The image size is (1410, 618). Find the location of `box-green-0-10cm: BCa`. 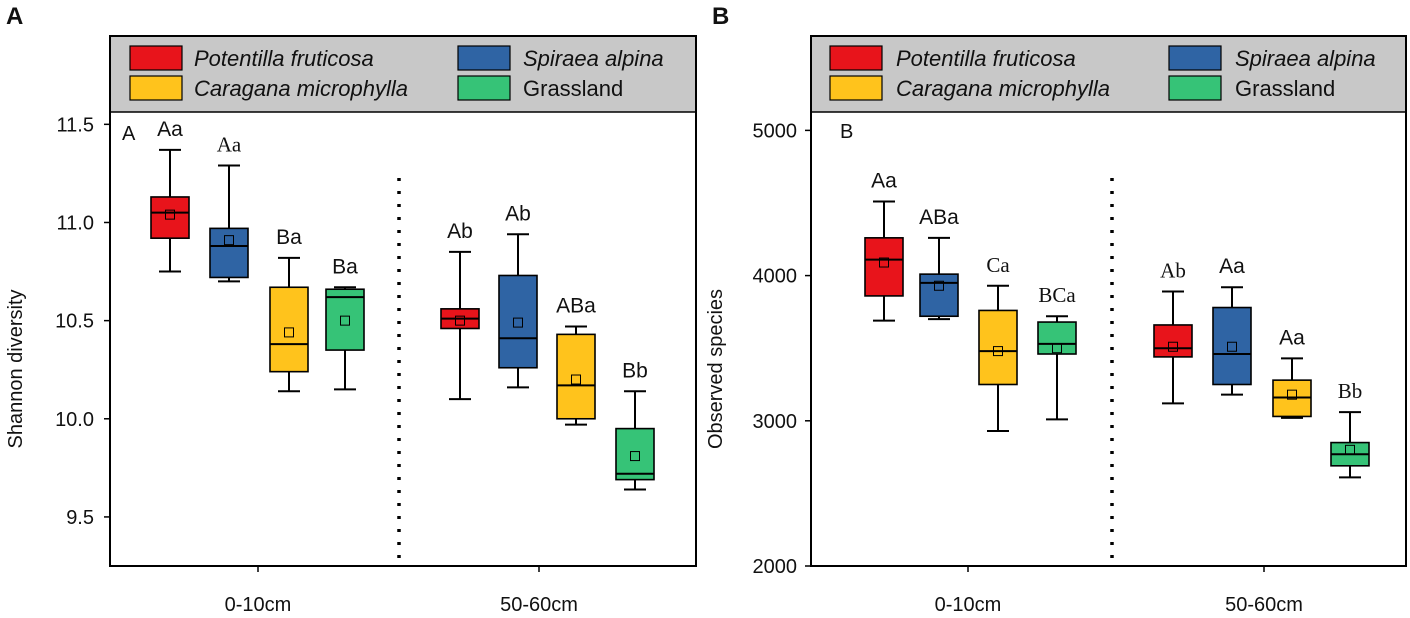

box-green-0-10cm: BCa is located at coordinates (1057, 352).